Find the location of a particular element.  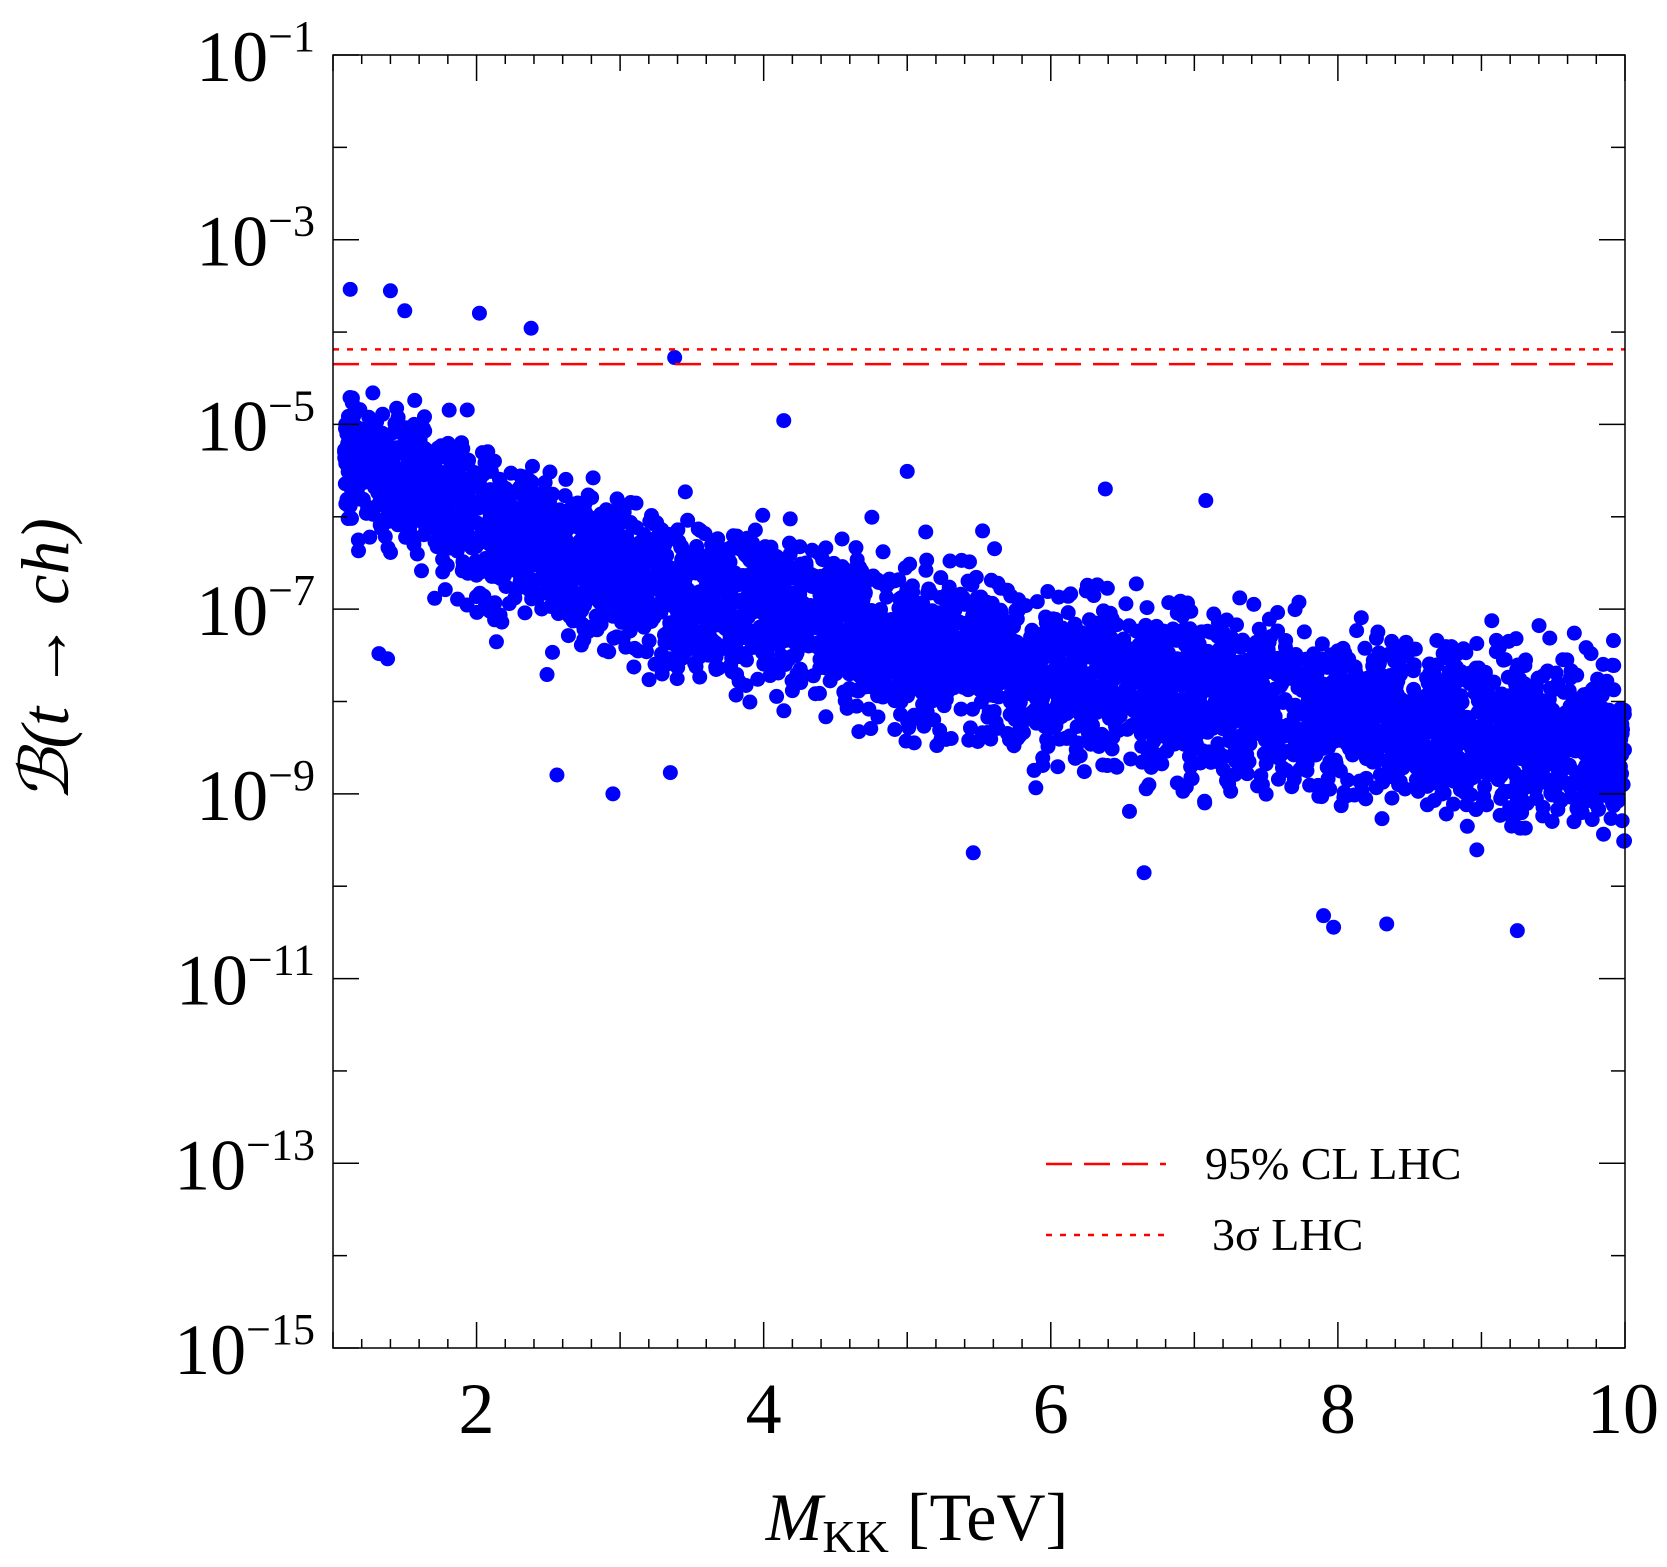

y-tick-label: 10−11 is located at coordinates (245, 978).